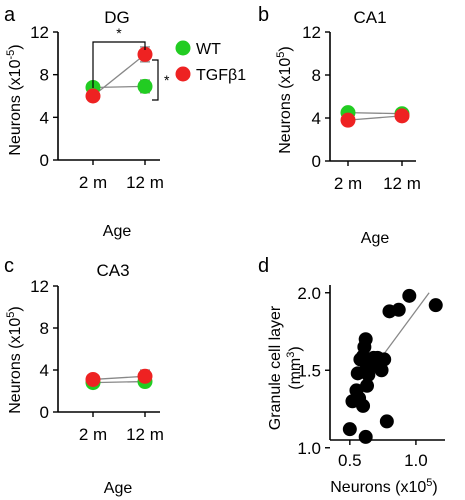 This screenshot has height=500, width=465. What do you see at coordinates (119, 33) in the screenshot?
I see `significance-star-top: *` at bounding box center [119, 33].